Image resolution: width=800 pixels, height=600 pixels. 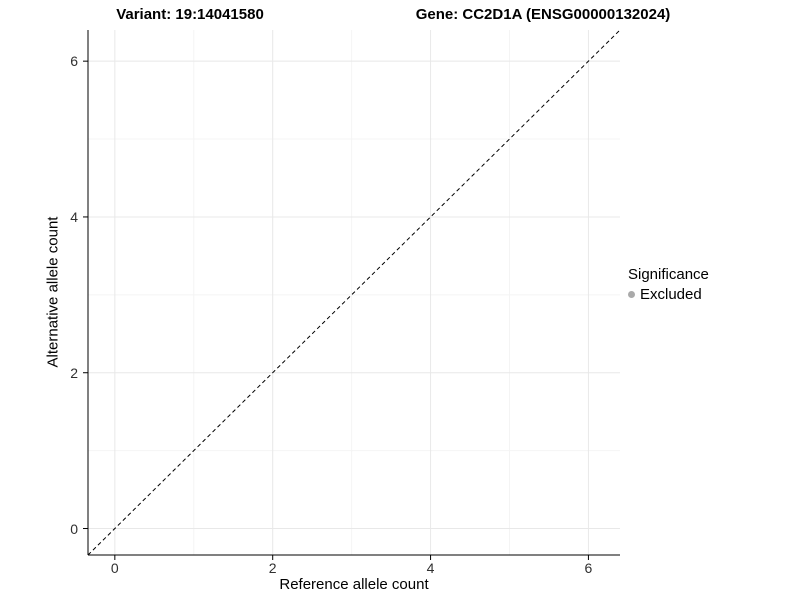 I want to click on legend-entries: Excluded, so click(x=668, y=294).